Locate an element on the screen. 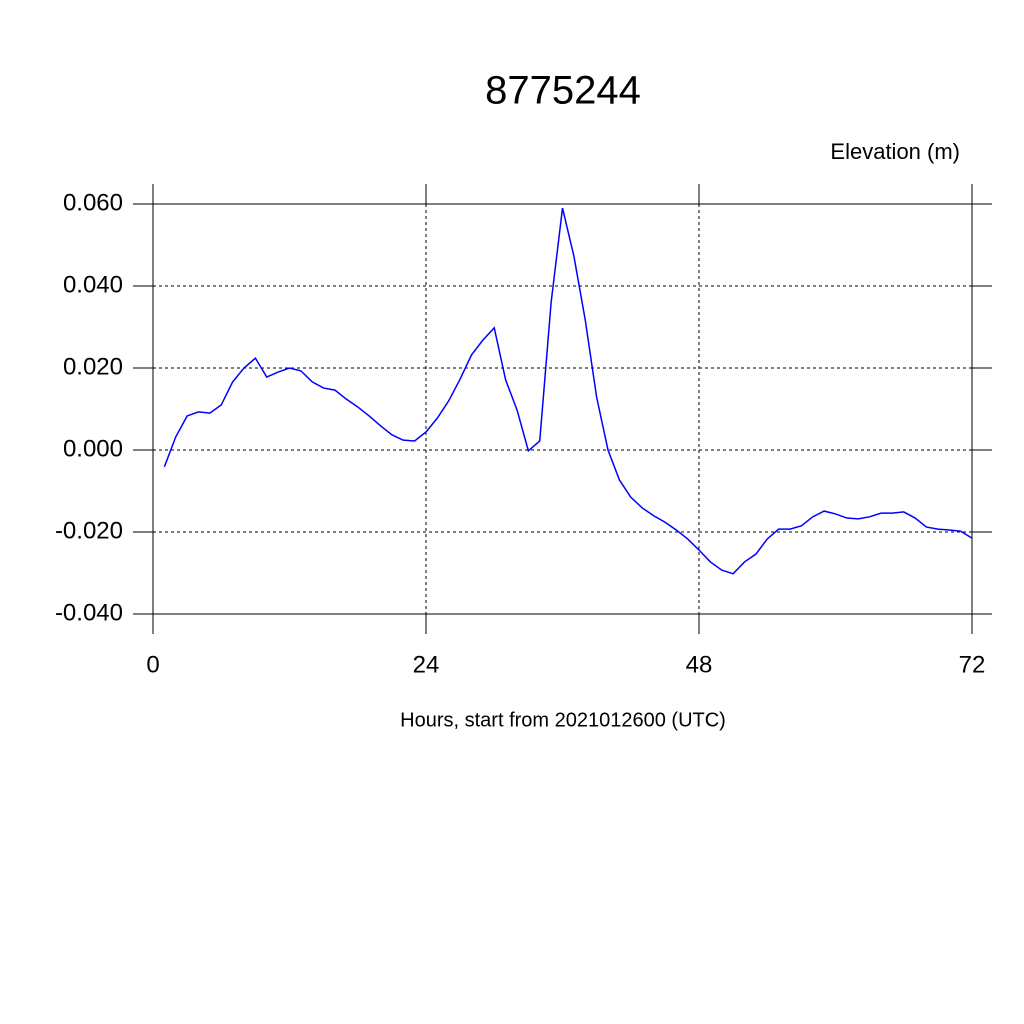  y-tick-label: 0.040 is located at coordinates (93, 284).